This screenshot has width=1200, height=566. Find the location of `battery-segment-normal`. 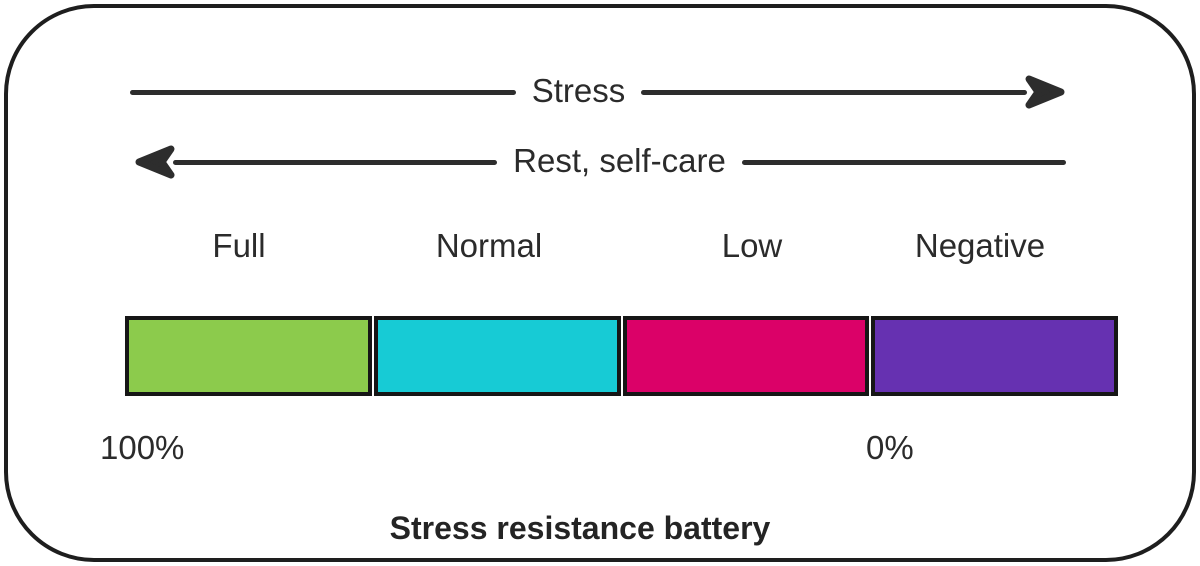

battery-segment-normal is located at coordinates (497, 356).